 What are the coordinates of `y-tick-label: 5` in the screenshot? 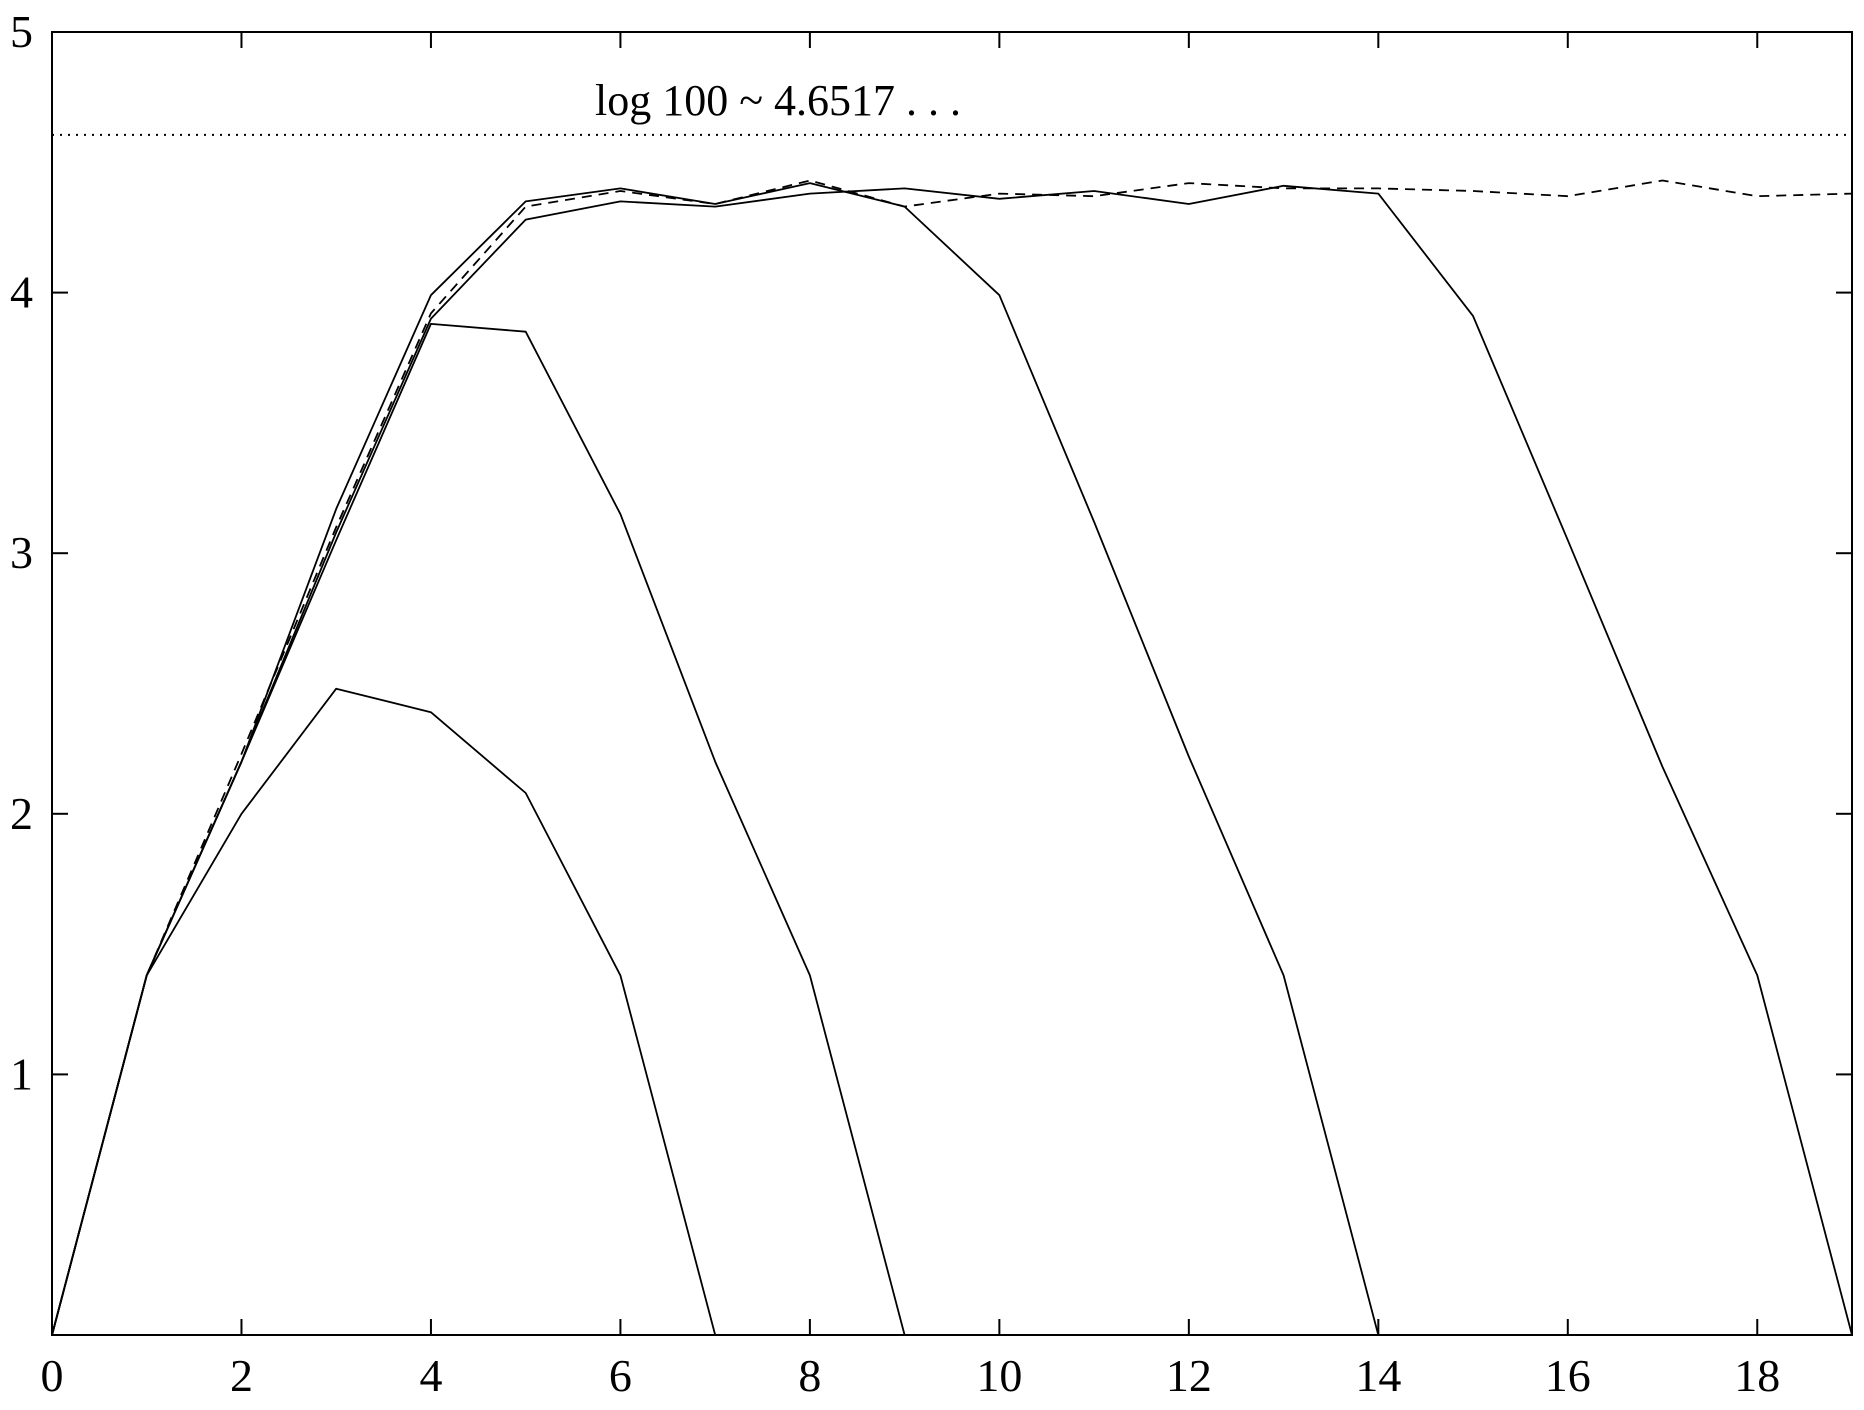 It's located at (21, 31).